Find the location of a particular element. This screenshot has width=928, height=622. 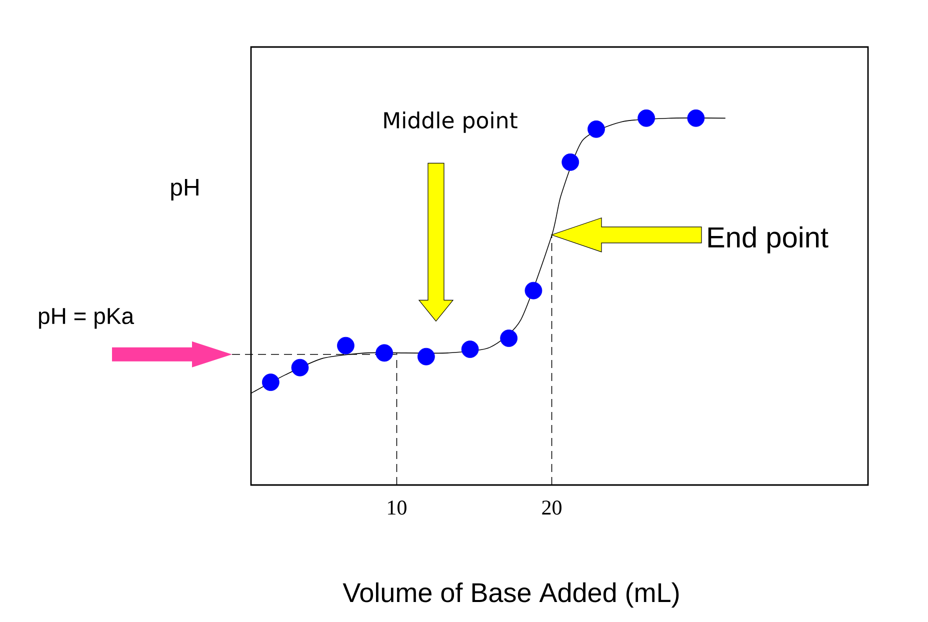

x-tick-label: 20 is located at coordinates (552, 507).